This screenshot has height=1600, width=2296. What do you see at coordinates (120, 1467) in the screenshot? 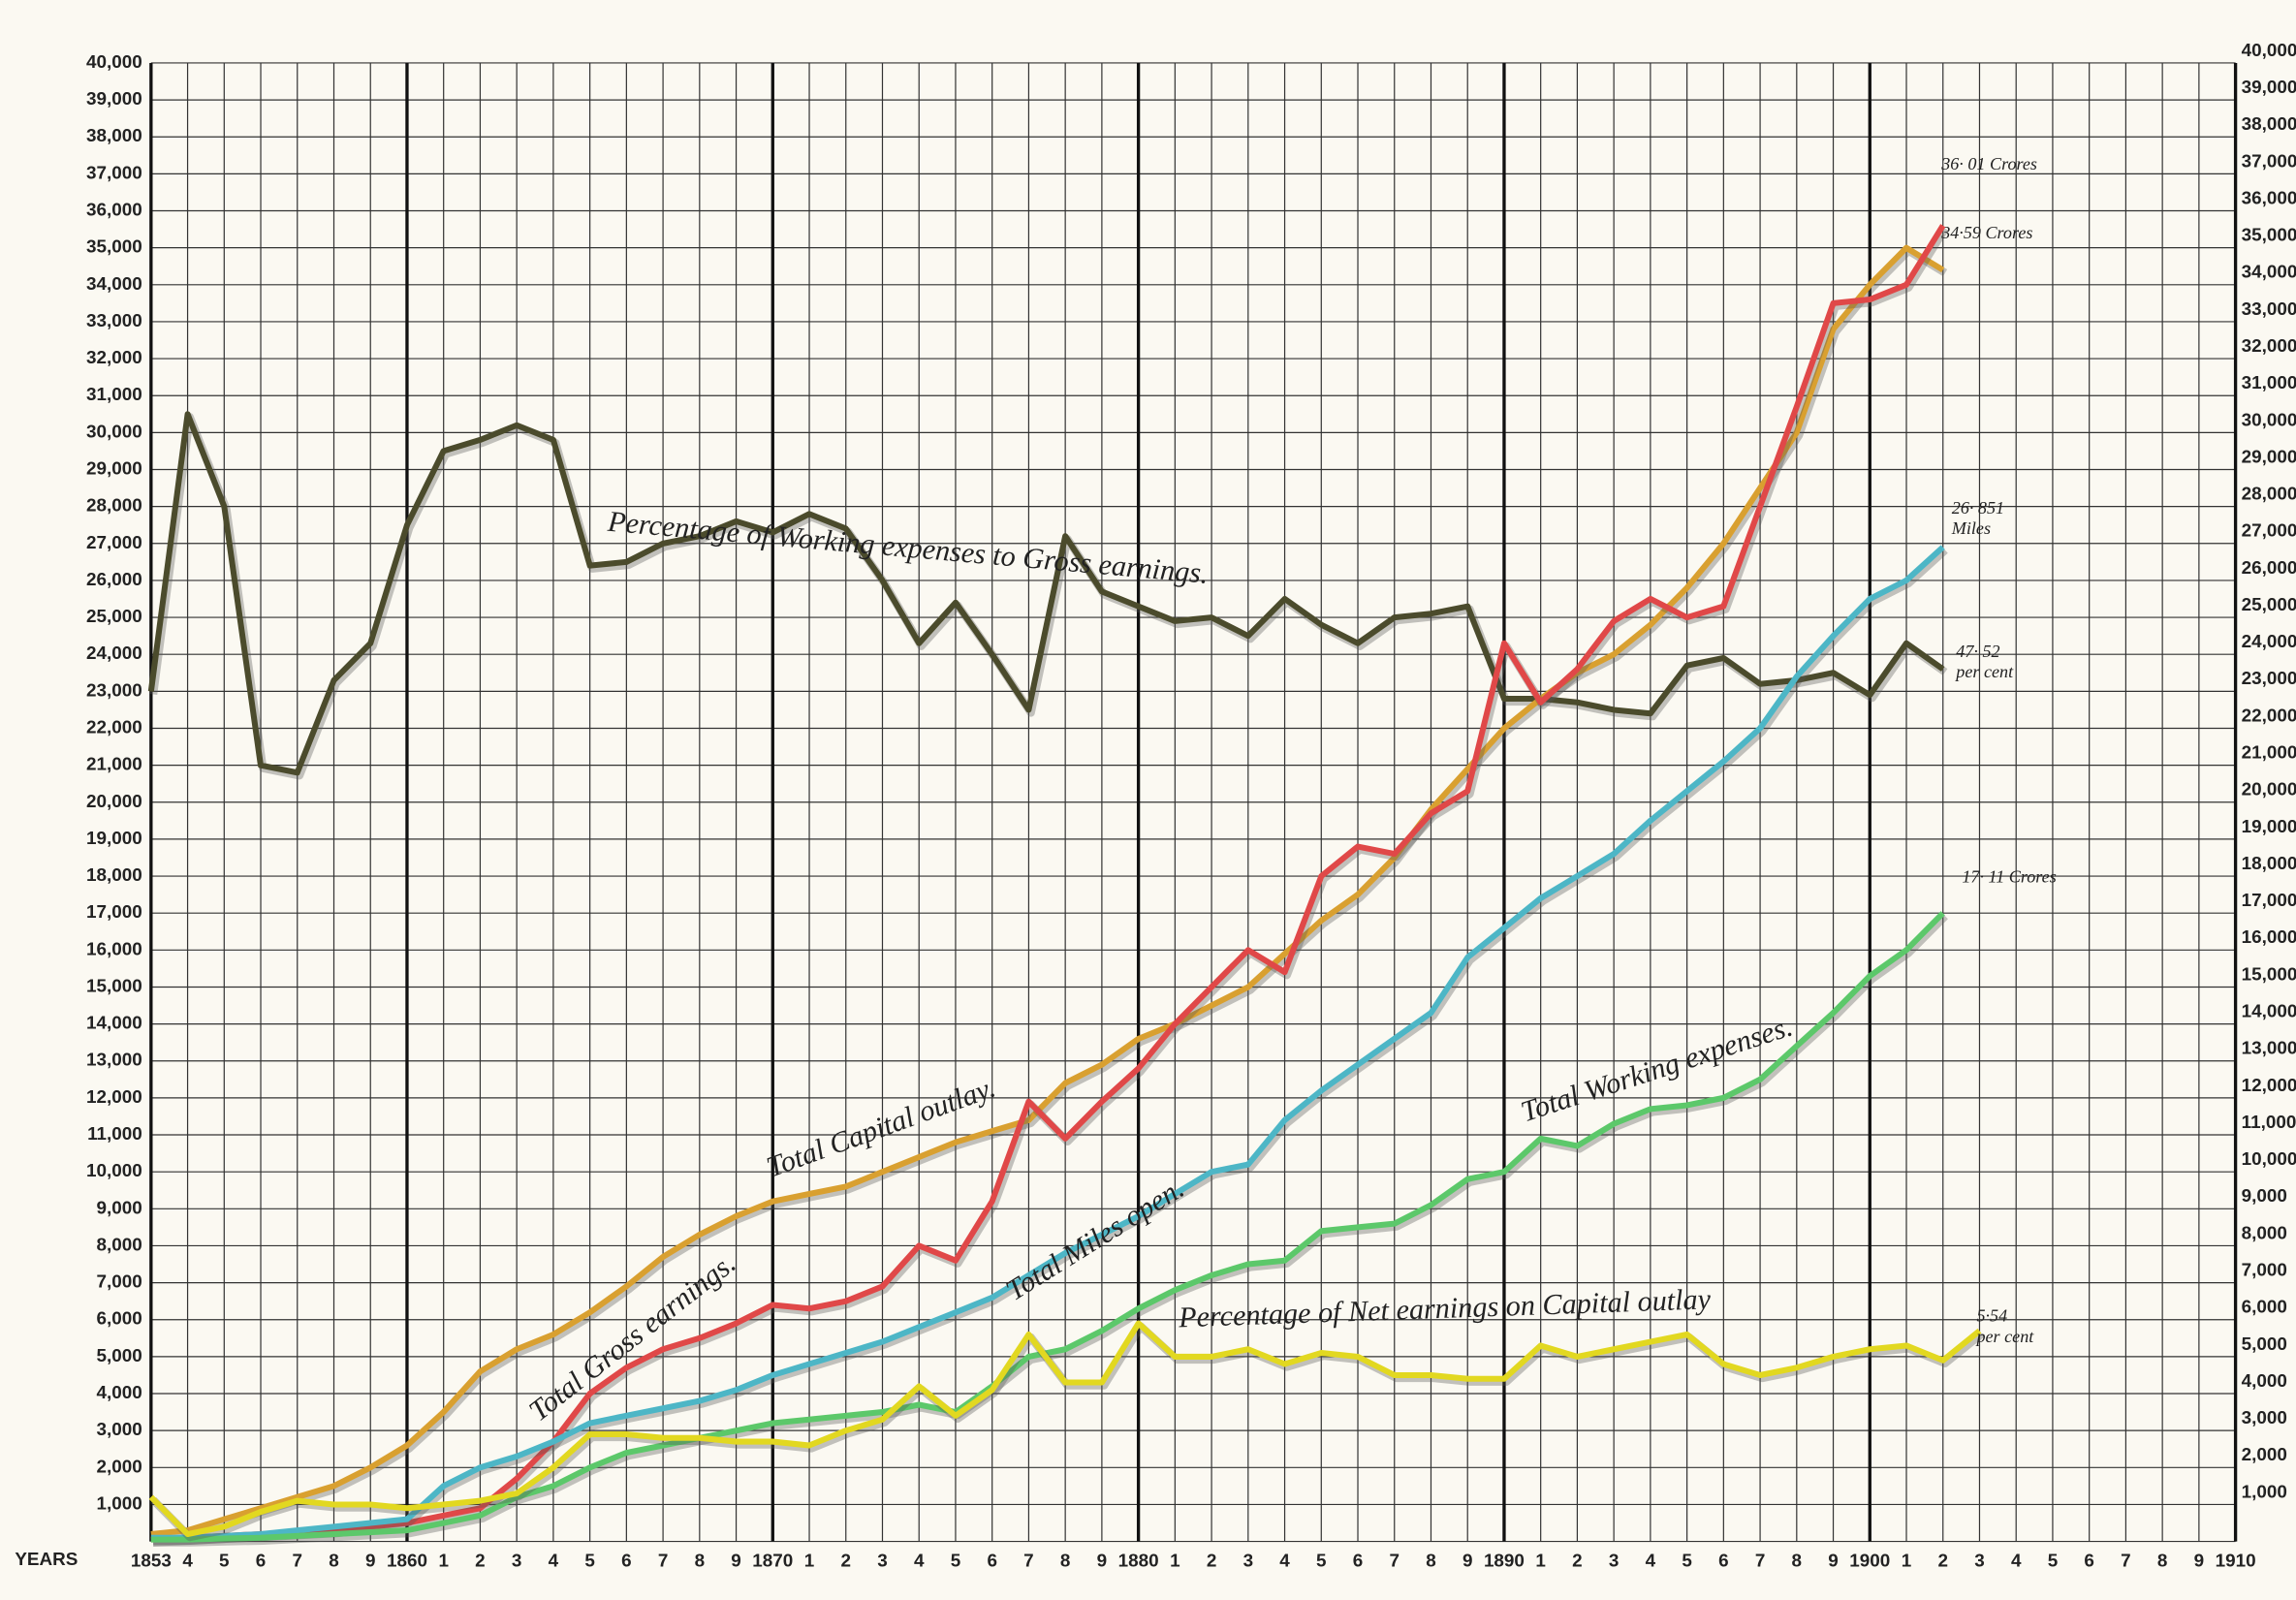
I see `y-tick-label: 2,000` at bounding box center [120, 1467].